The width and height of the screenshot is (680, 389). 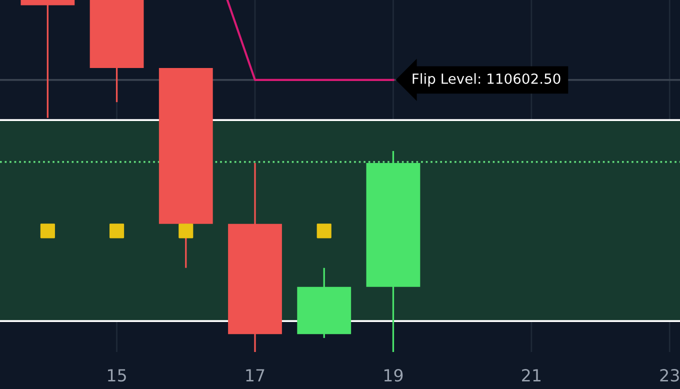 I want to click on annotation: Flip Level: 110602.50, so click(x=486, y=80).